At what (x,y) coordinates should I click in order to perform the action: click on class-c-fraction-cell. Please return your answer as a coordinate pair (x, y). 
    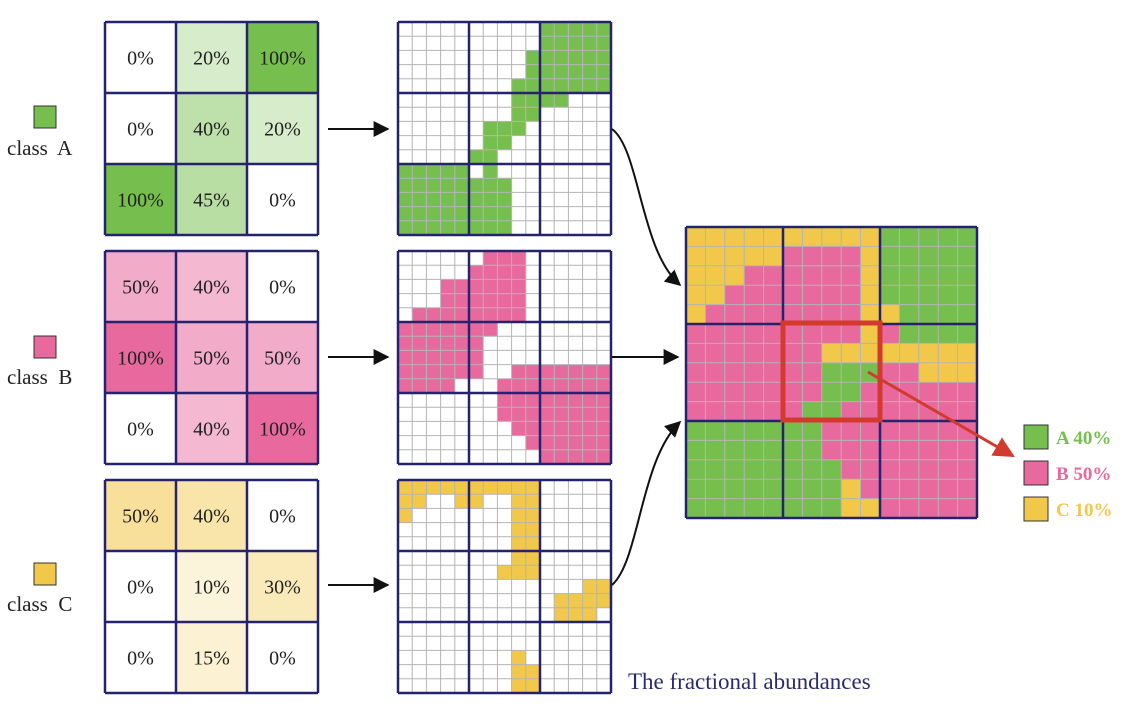
    Looking at the image, I should click on (282, 515).